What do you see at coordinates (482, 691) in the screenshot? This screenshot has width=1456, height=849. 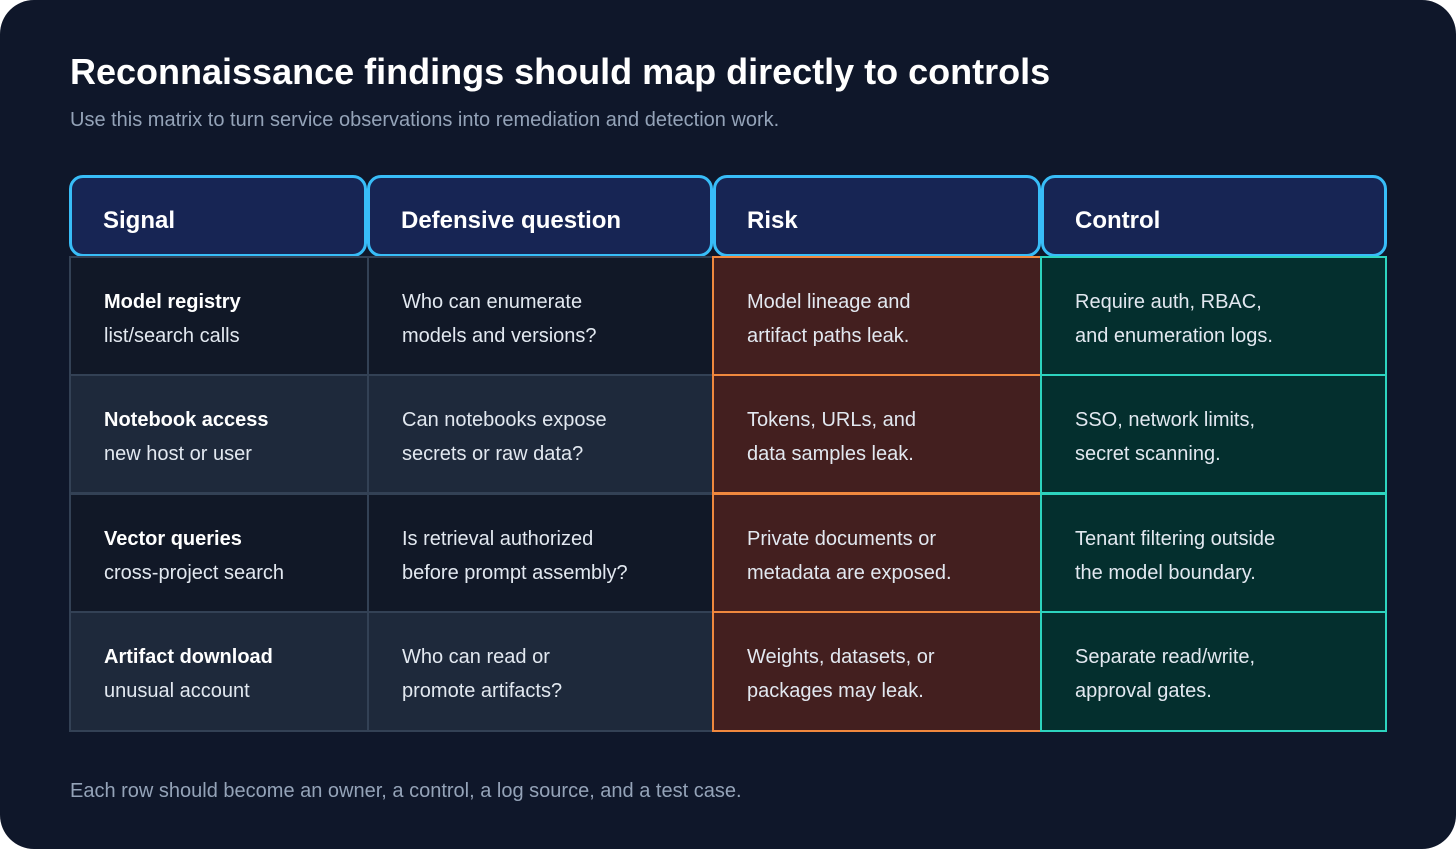 I see `question-line: promote artifacts?` at bounding box center [482, 691].